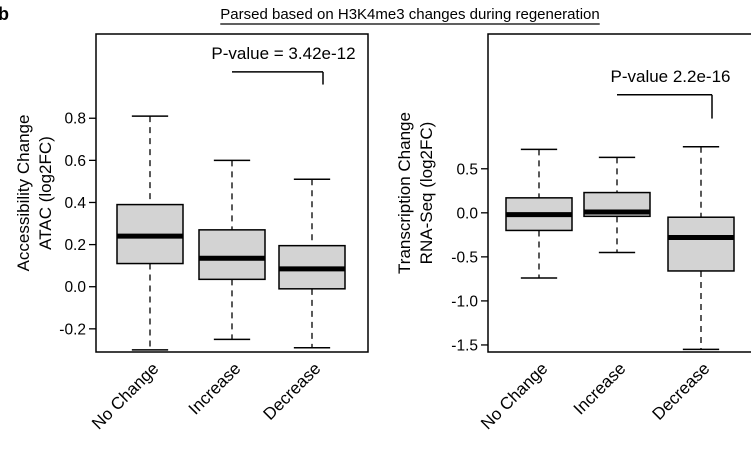 The width and height of the screenshot is (751, 466). What do you see at coordinates (4, 14) in the screenshot?
I see `panel-letter: b` at bounding box center [4, 14].